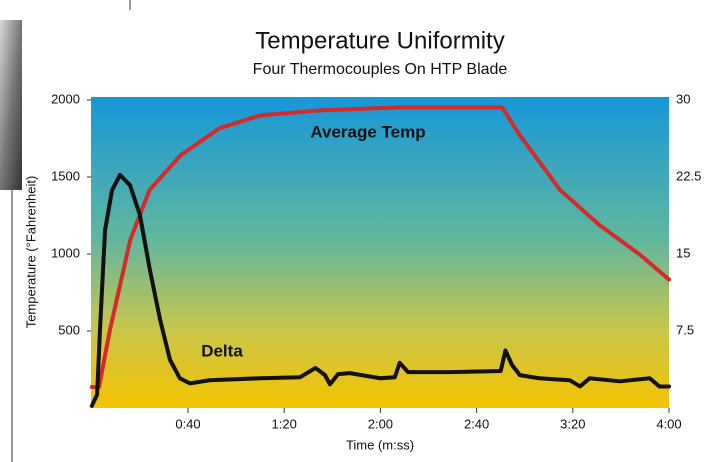 This screenshot has width=723, height=462. What do you see at coordinates (683, 252) in the screenshot?
I see `y2-tick-label: 15` at bounding box center [683, 252].